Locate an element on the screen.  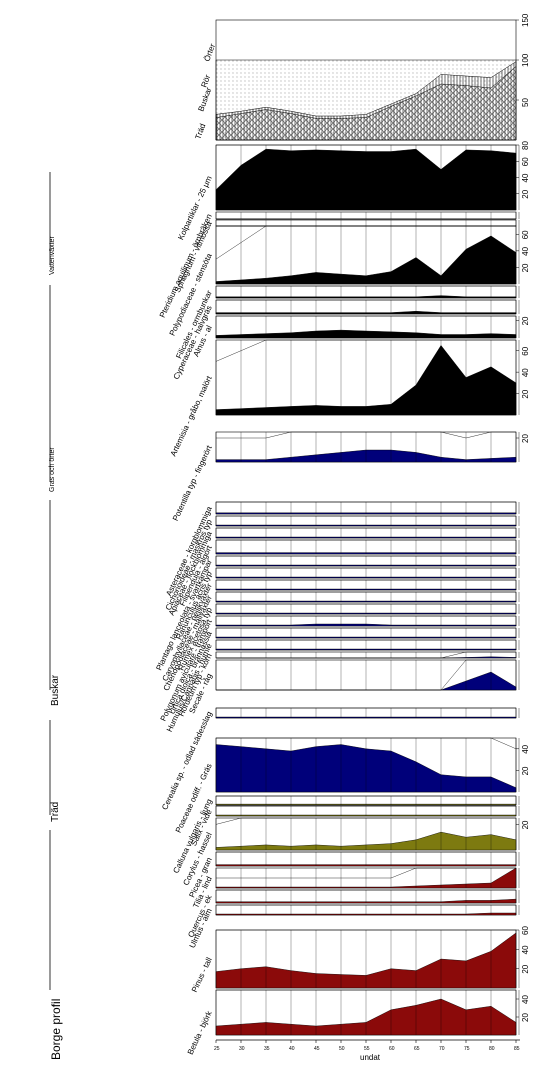
depth-tick-label: 80 is located at coordinates (492, 1049).